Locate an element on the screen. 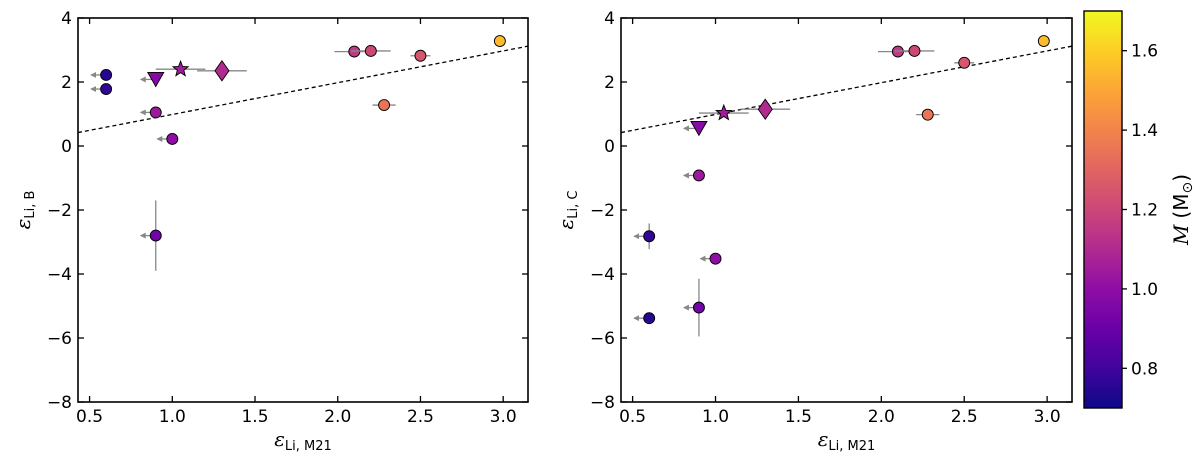 Image resolution: width=1200 pixels, height=457 pixels. colorbar-tick-label: 1.4 is located at coordinates (1144, 131).